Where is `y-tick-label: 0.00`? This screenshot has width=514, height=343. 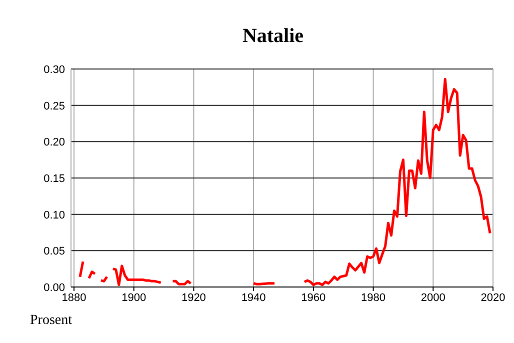 y-tick-label: 0.00 is located at coordinates (54, 288).